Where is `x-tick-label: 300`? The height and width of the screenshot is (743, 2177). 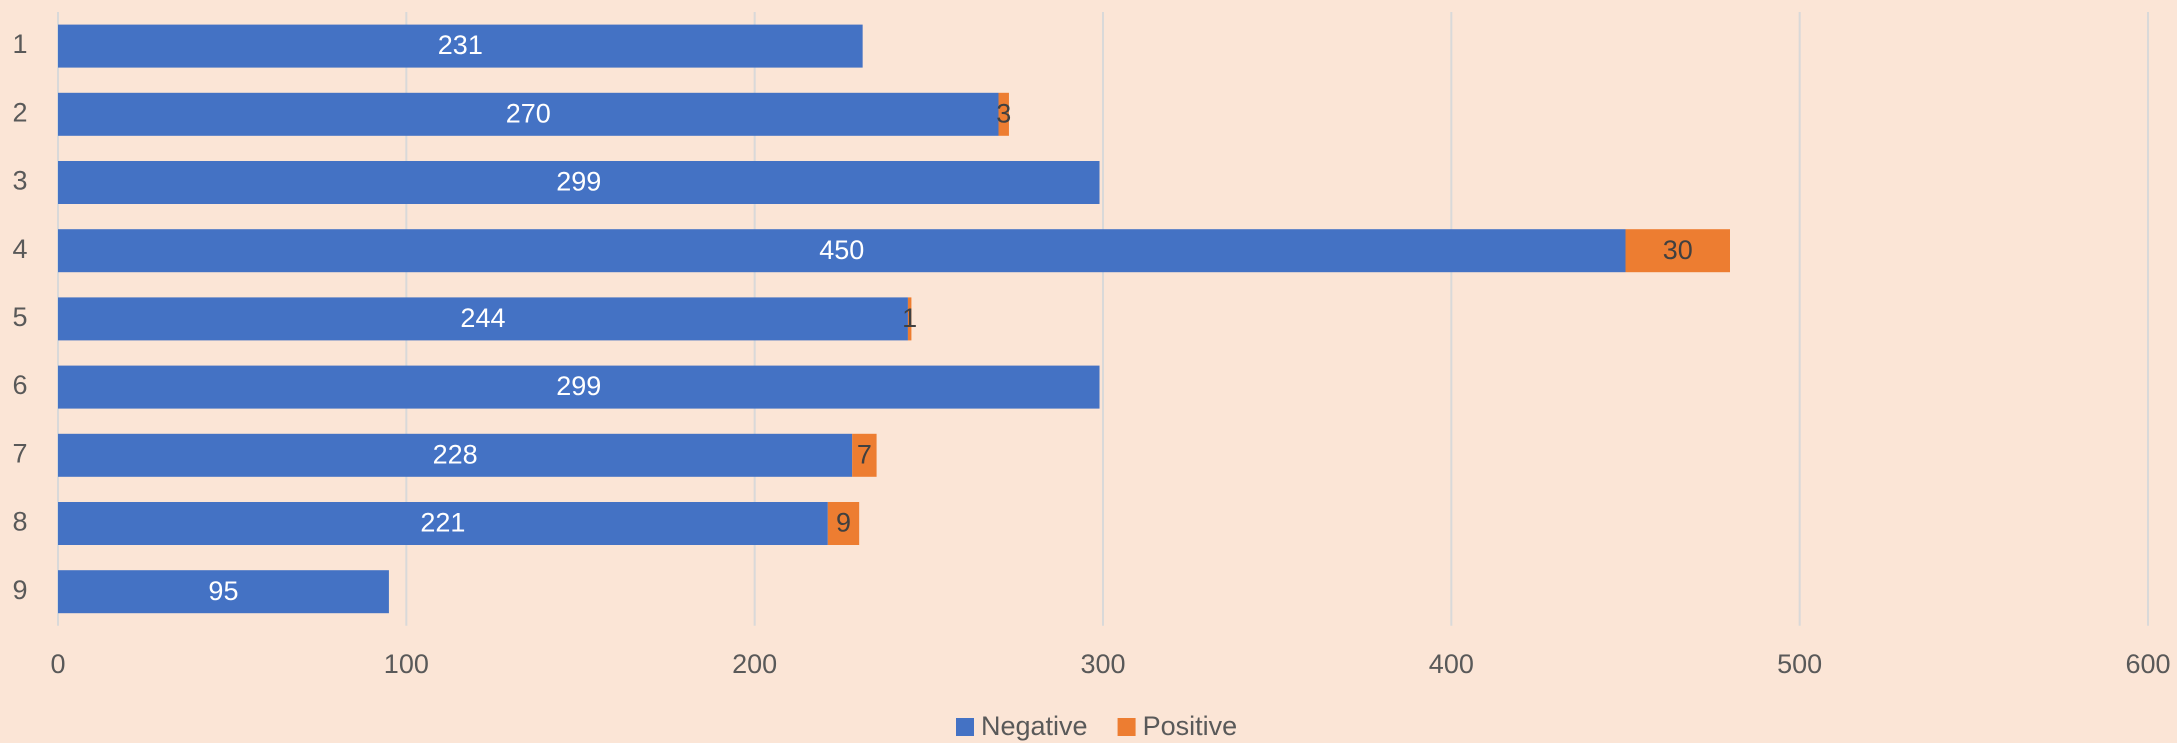 x-tick-label: 300 is located at coordinates (1102, 664).